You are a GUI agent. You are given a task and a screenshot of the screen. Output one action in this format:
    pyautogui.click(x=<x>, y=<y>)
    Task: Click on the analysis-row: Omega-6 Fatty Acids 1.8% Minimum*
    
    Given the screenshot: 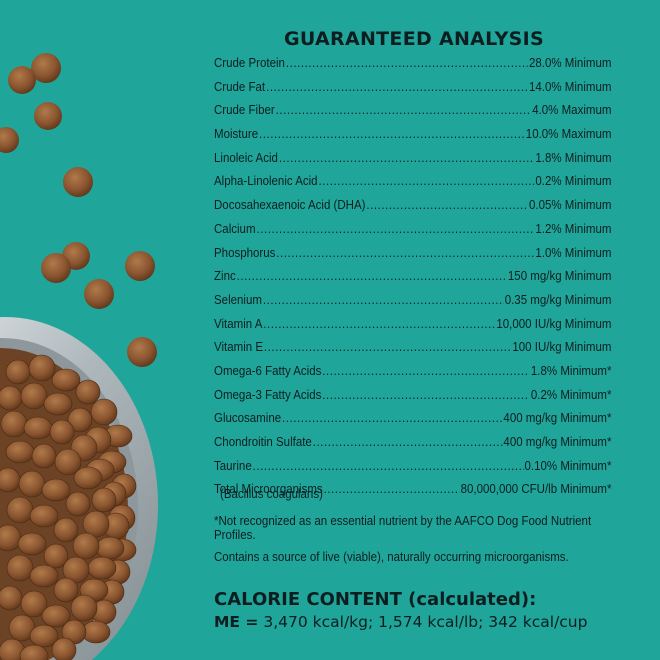 What is the action you would take?
    pyautogui.click(x=412, y=376)
    